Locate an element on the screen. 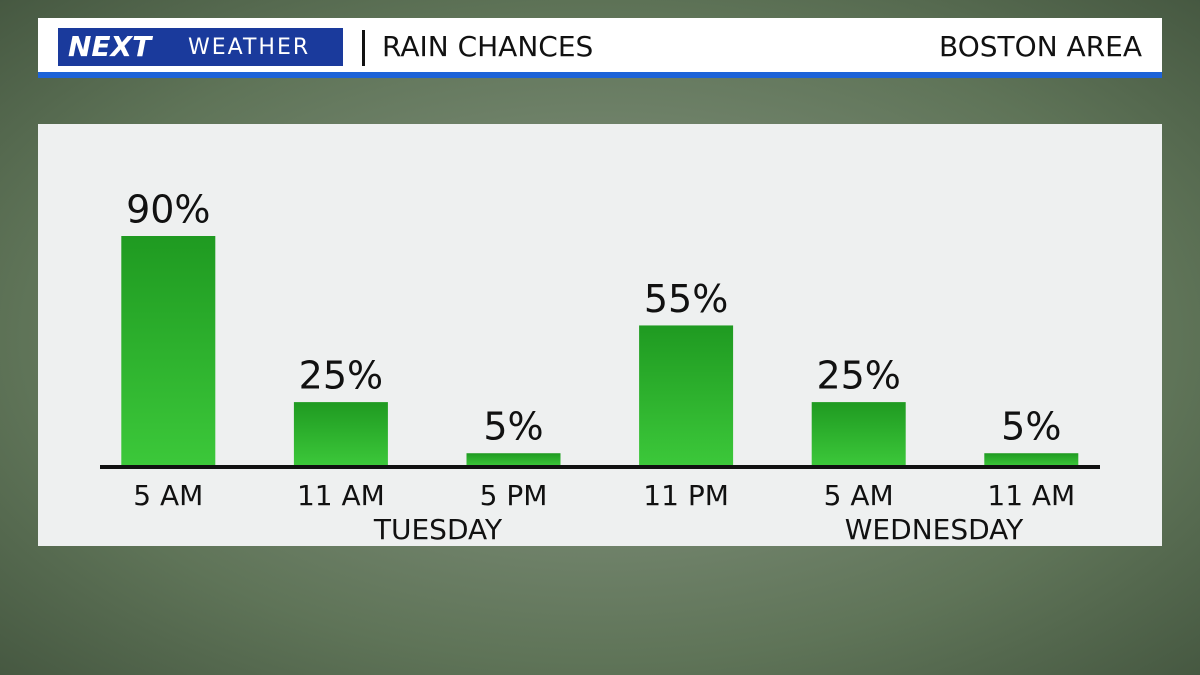  title: RAIN CHANCES is located at coordinates (487, 46).